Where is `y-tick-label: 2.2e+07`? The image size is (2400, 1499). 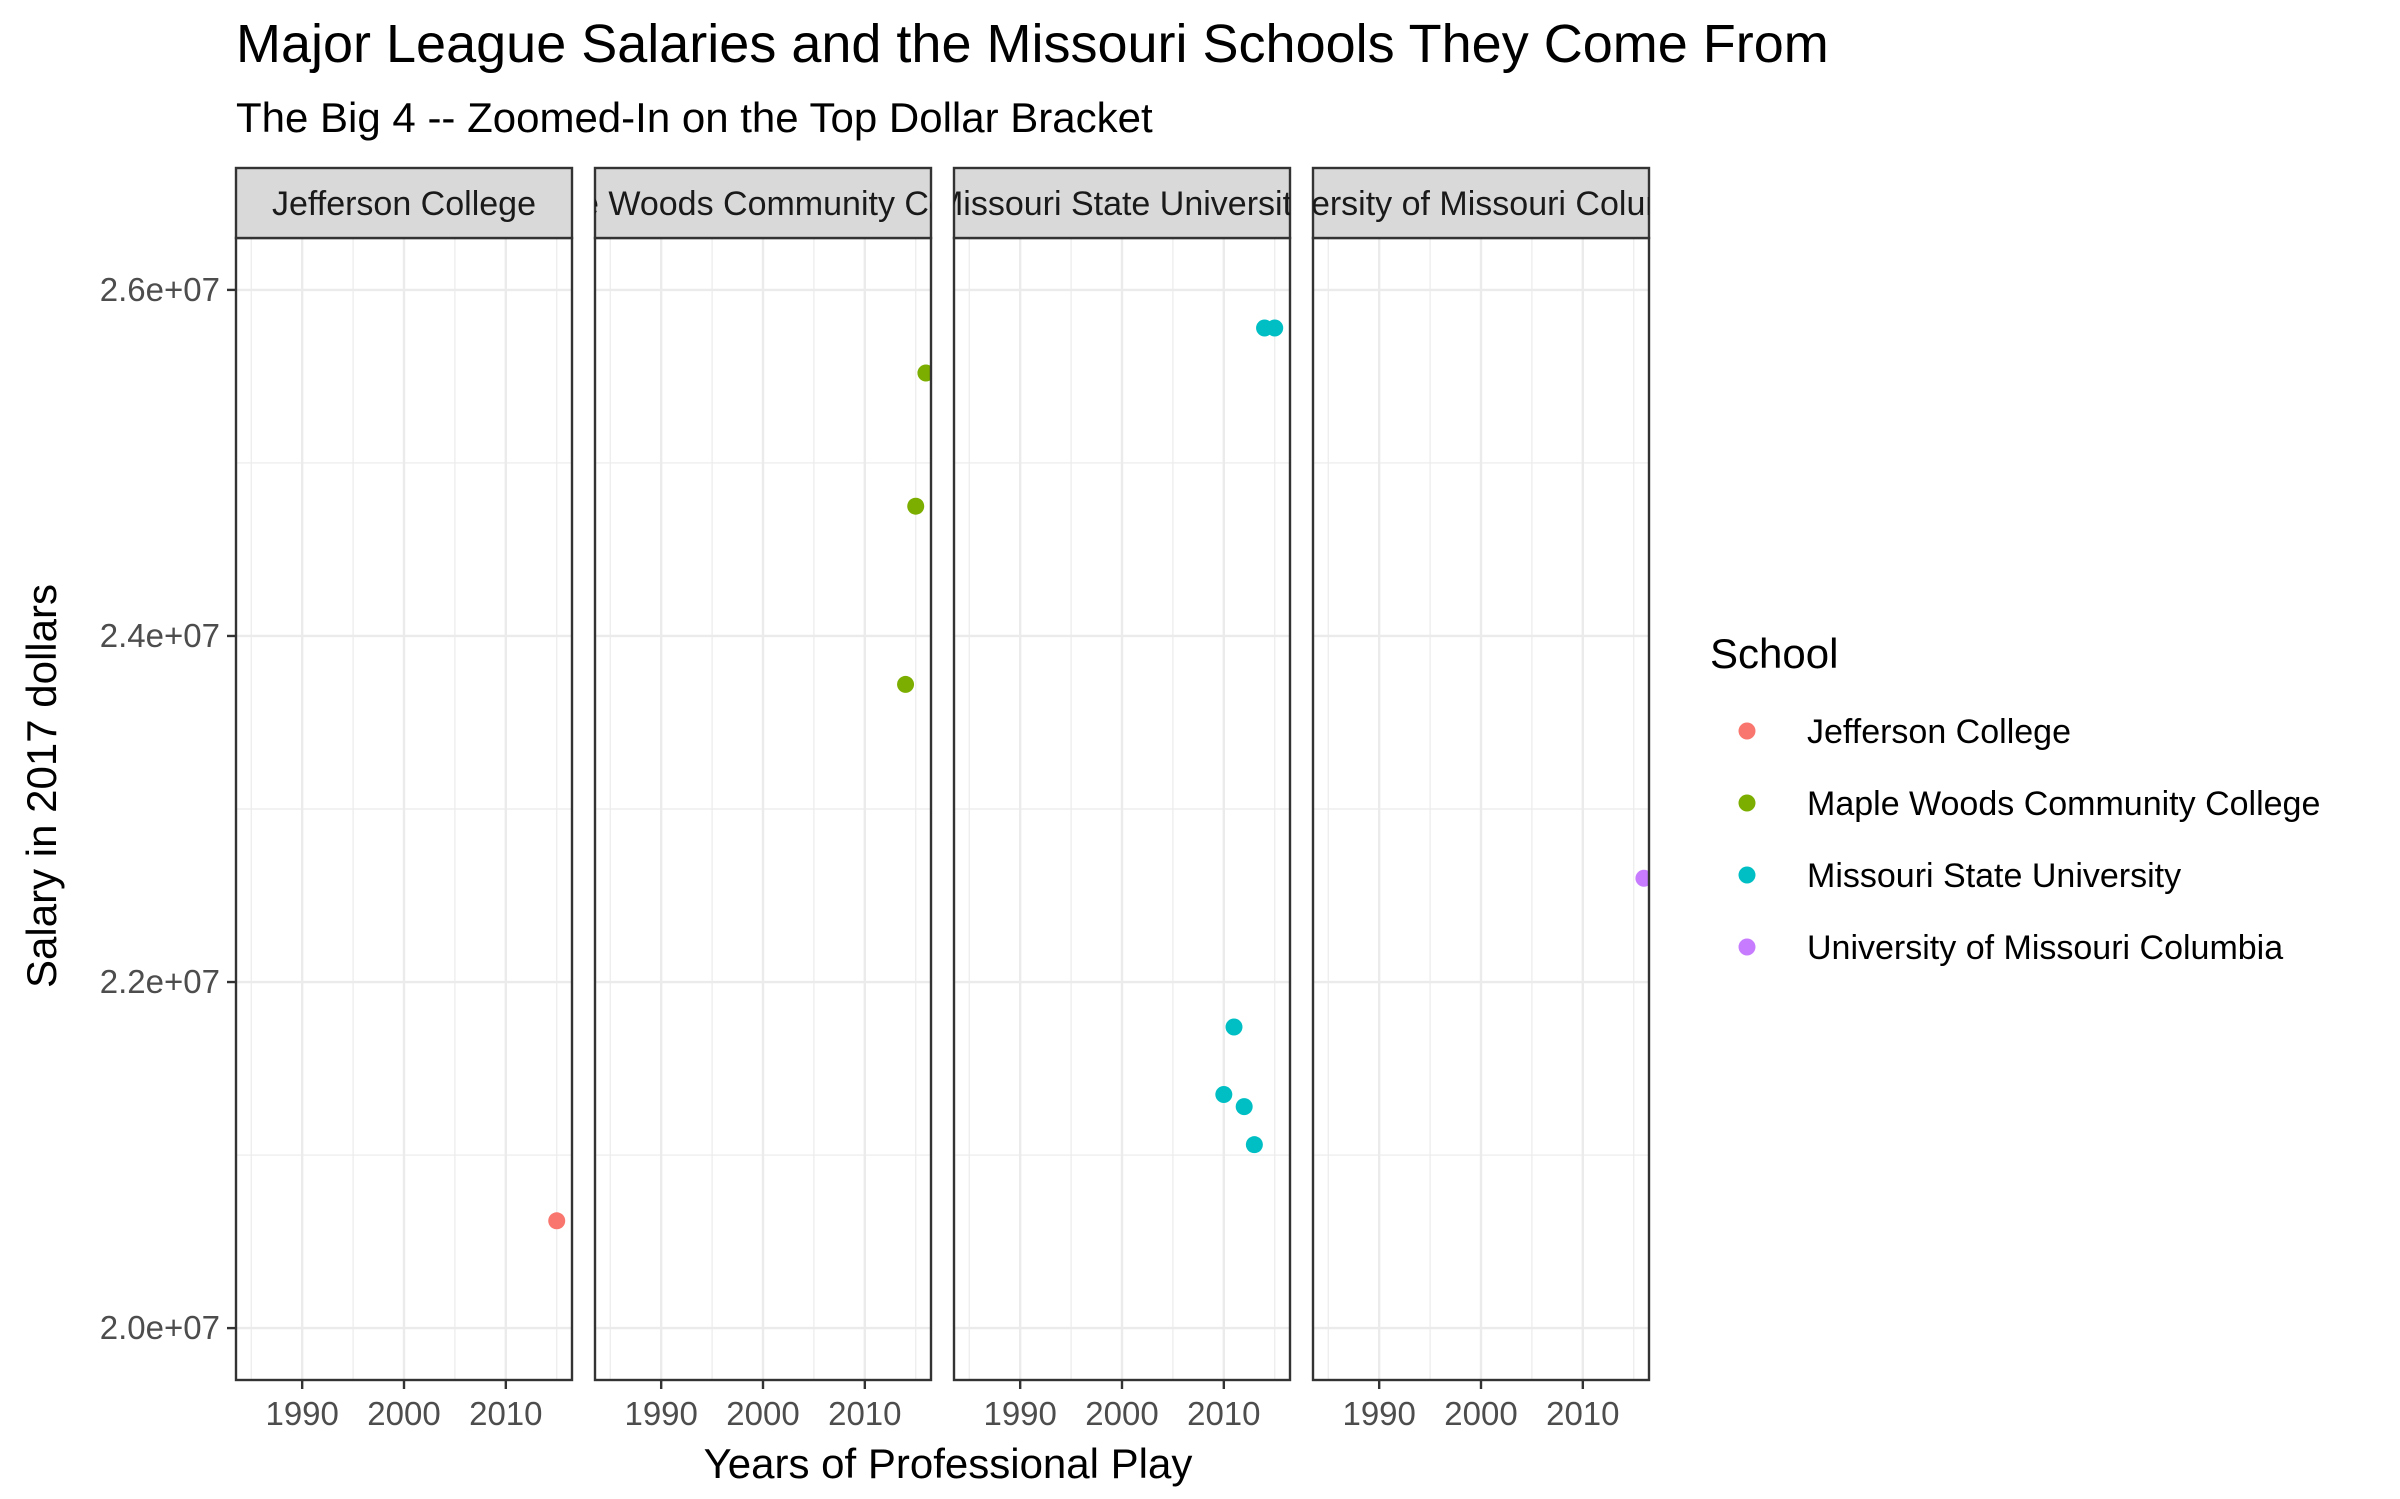
y-tick-label: 2.2e+07 is located at coordinates (160, 981).